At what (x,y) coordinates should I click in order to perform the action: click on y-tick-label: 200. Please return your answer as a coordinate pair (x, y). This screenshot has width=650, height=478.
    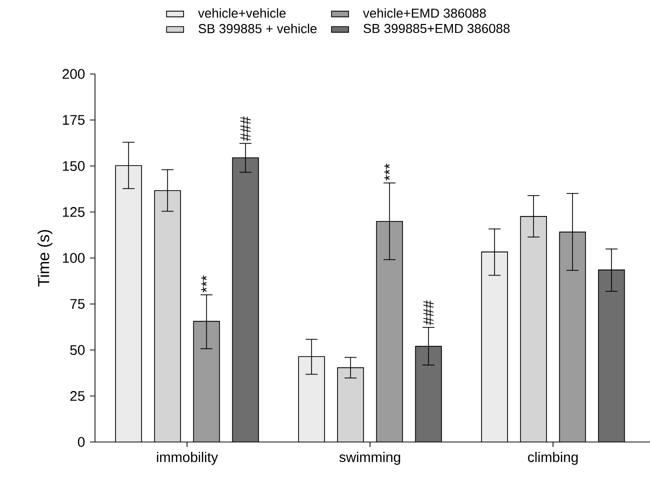
    Looking at the image, I should click on (73, 74).